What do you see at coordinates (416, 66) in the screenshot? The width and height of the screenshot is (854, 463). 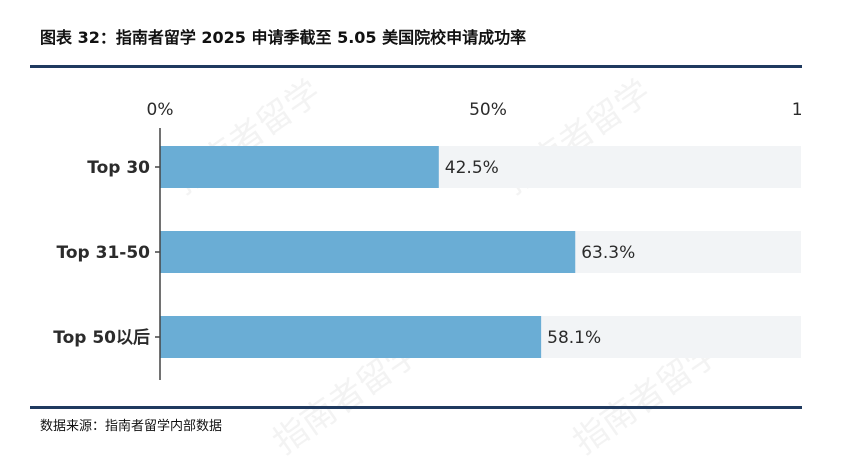 I see `top-divider` at bounding box center [416, 66].